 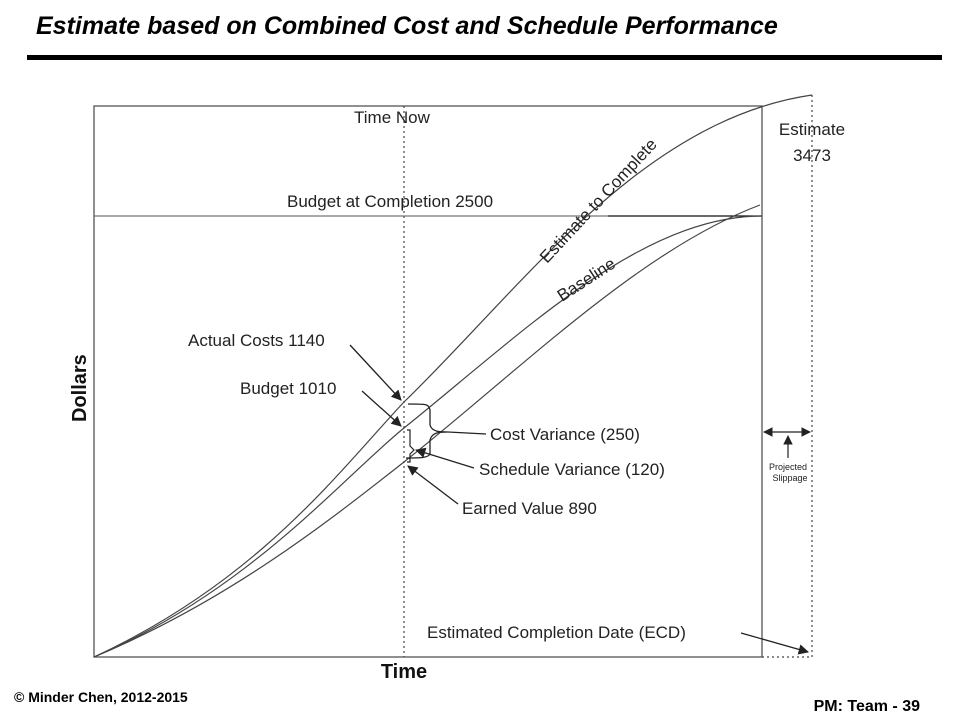 What do you see at coordinates (789, 478) in the screenshot?
I see `projected-slippage-label-2: Slippage` at bounding box center [789, 478].